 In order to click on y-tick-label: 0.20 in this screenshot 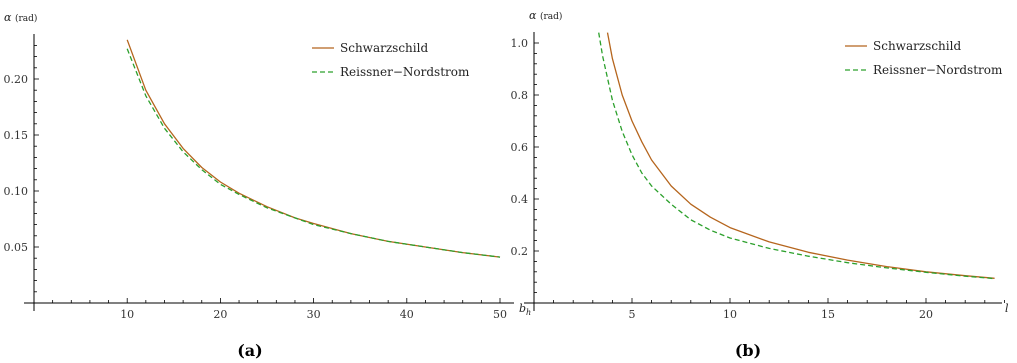, I will do `click(16, 79)`.